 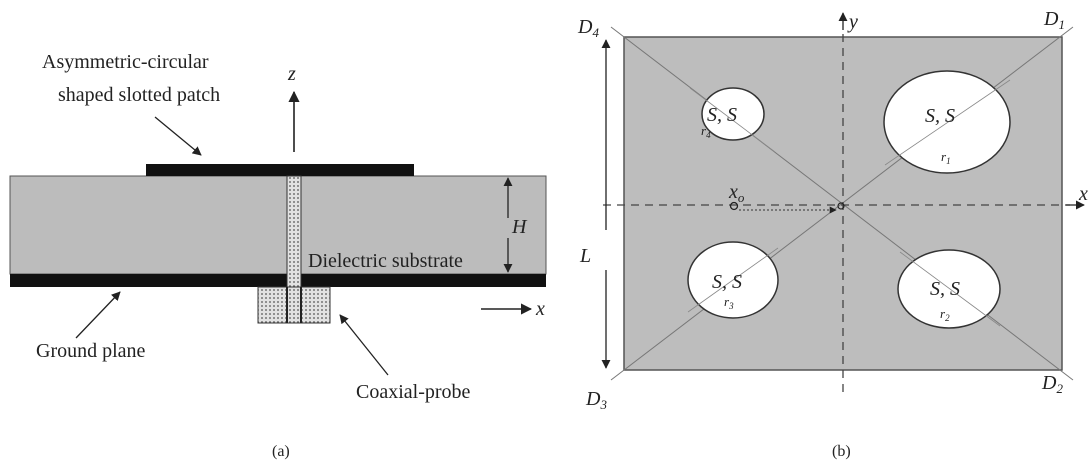 I want to click on radius-r2: r2, so click(x=945, y=314).